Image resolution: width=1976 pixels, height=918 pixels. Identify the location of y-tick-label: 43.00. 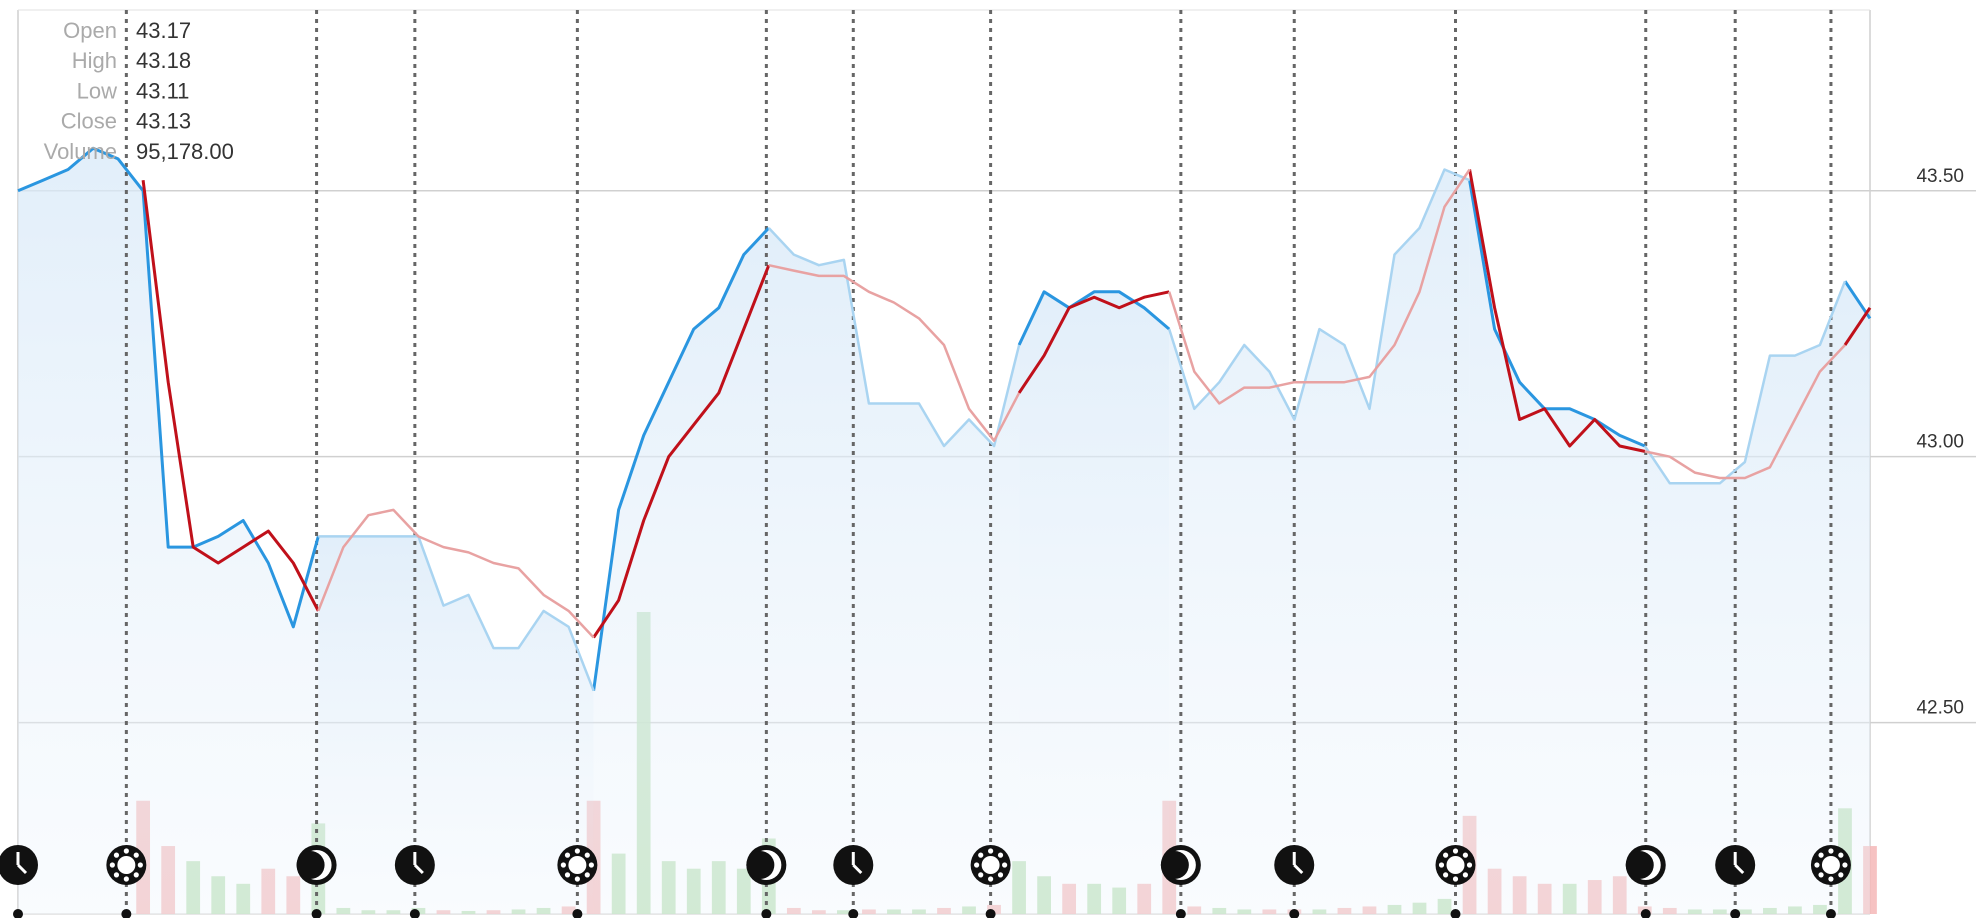
(1940, 442).